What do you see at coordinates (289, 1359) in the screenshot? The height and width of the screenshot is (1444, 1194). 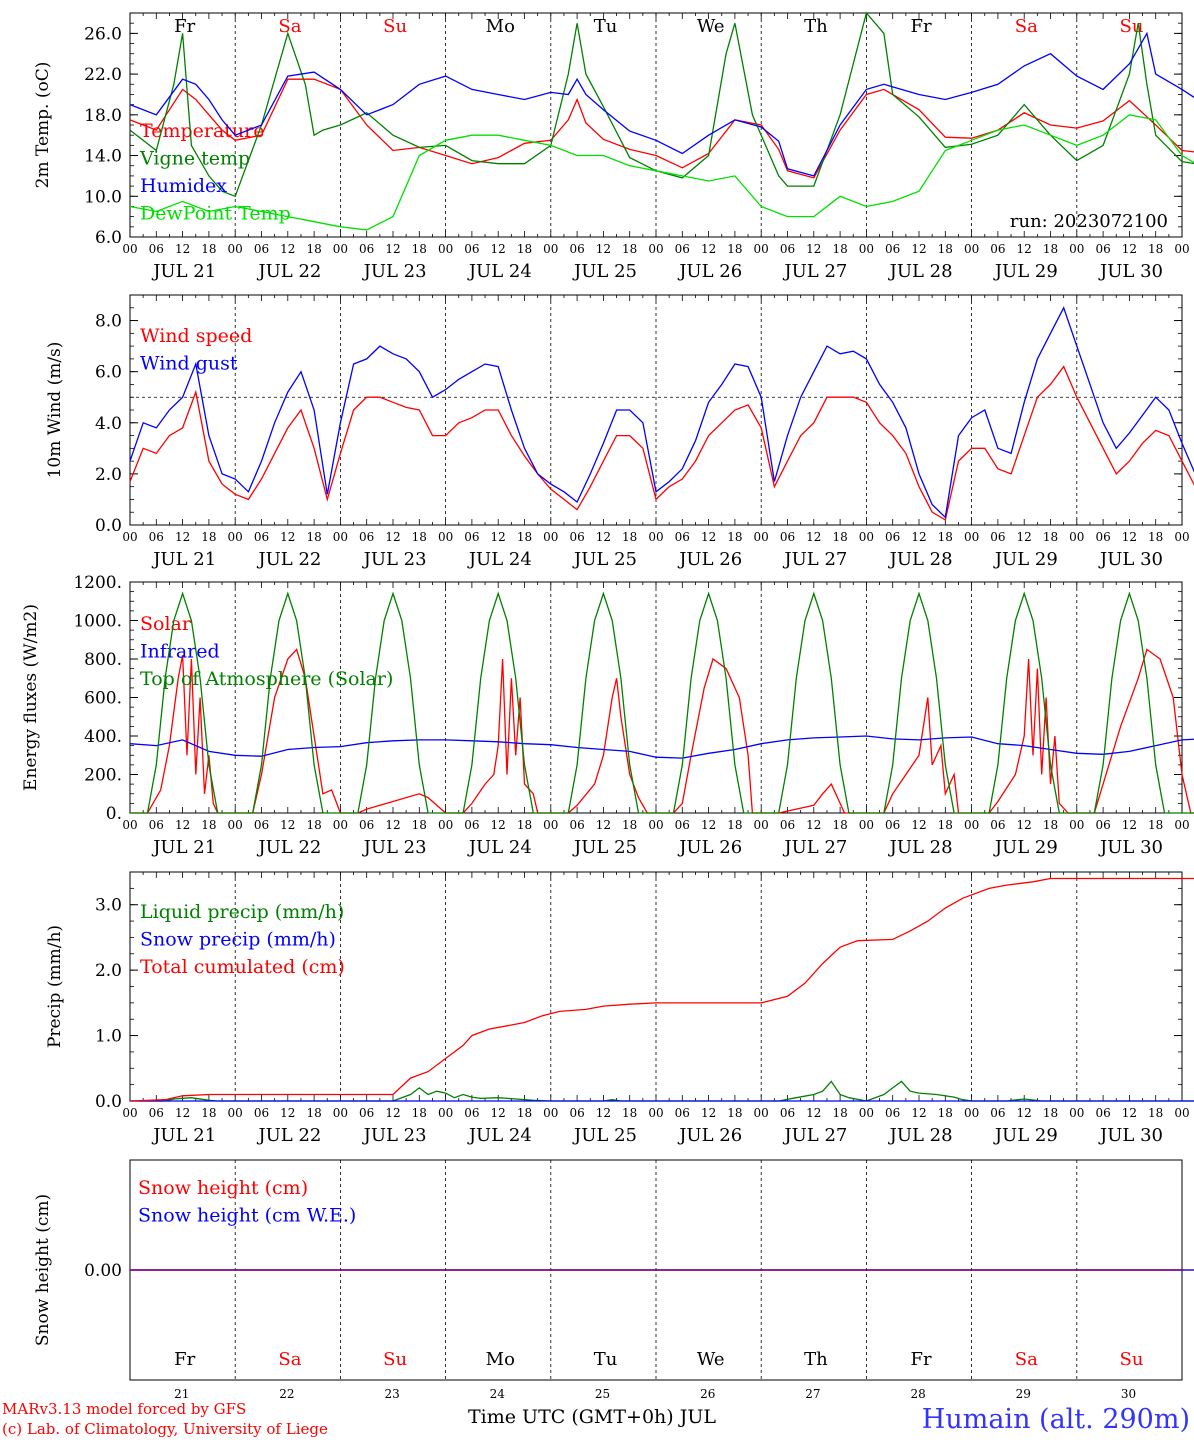 I see `weekday-label: Sa` at bounding box center [289, 1359].